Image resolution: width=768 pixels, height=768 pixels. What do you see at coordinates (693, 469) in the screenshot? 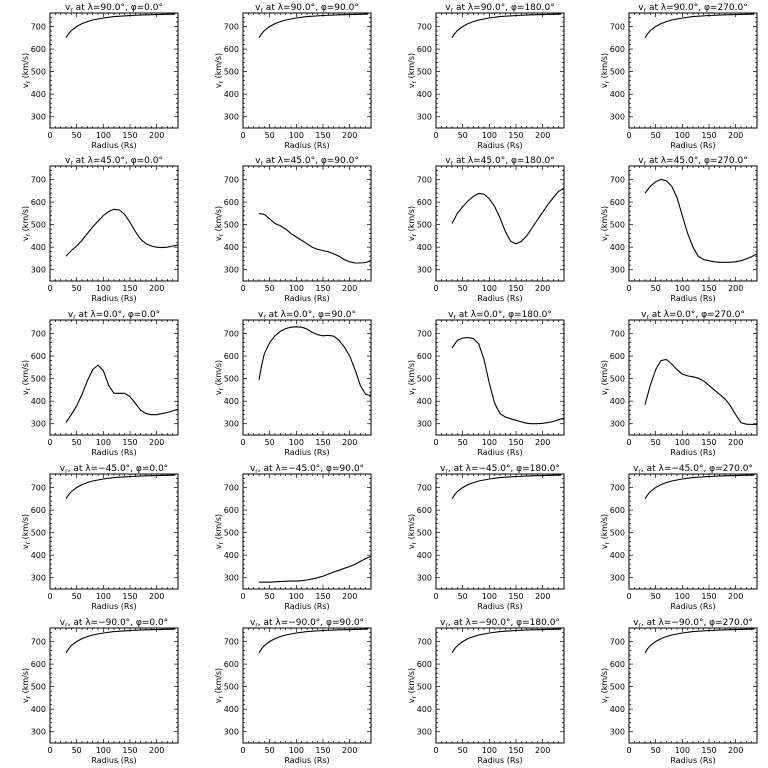
I see `plot-title: vr, at λ=−45.0°, φ=270.0°` at bounding box center [693, 469].